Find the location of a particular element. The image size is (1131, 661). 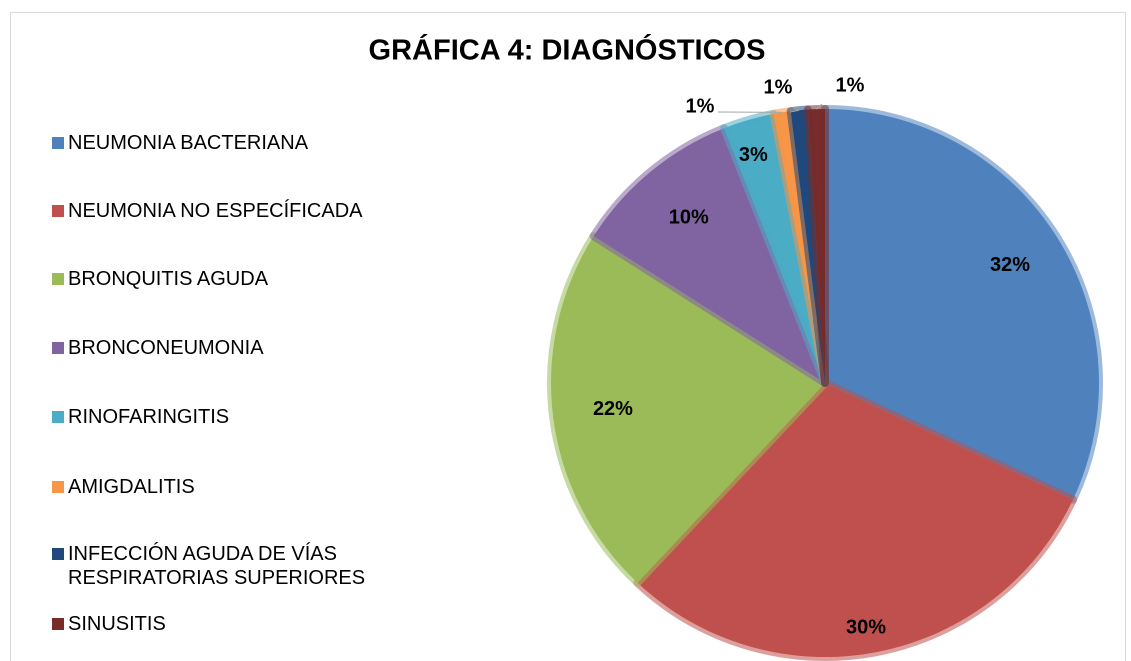

legend-item: BRONCONEUMONIA is located at coordinates (242, 348).